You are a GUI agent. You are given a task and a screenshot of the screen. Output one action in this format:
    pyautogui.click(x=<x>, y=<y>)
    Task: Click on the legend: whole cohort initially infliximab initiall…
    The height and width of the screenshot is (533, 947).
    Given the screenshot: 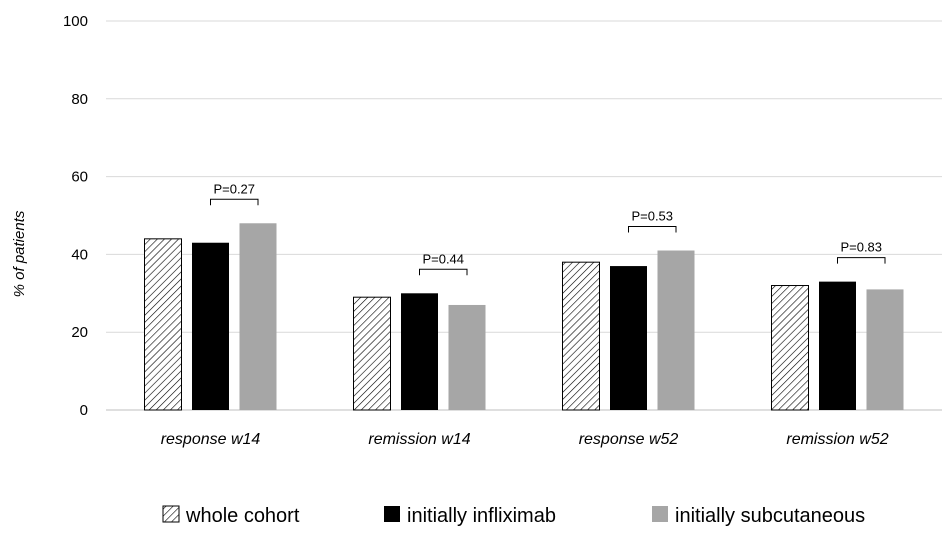 What is the action you would take?
    pyautogui.click(x=513, y=516)
    